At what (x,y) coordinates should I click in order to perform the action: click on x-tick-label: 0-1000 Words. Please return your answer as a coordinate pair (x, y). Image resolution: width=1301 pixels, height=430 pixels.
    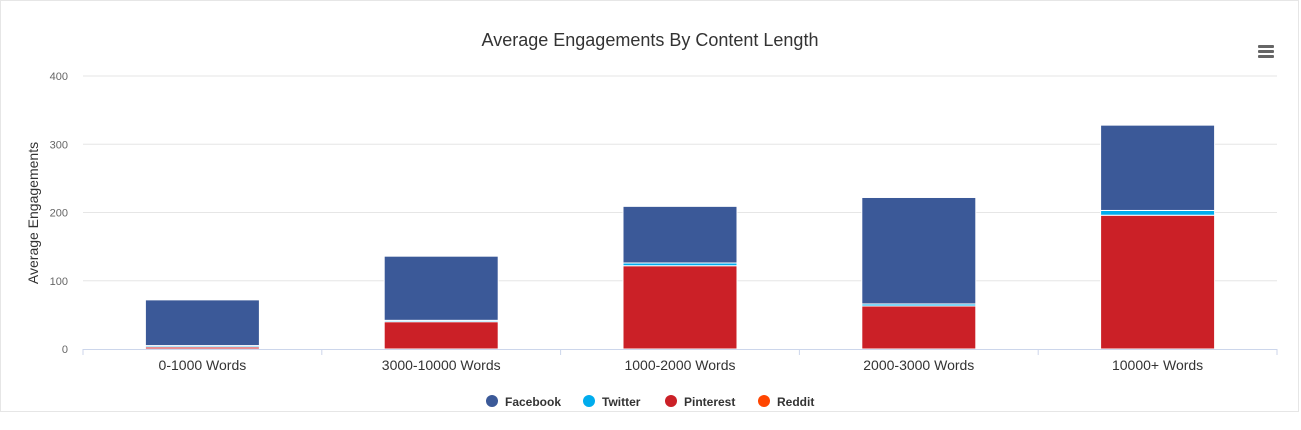
    Looking at the image, I should click on (203, 365).